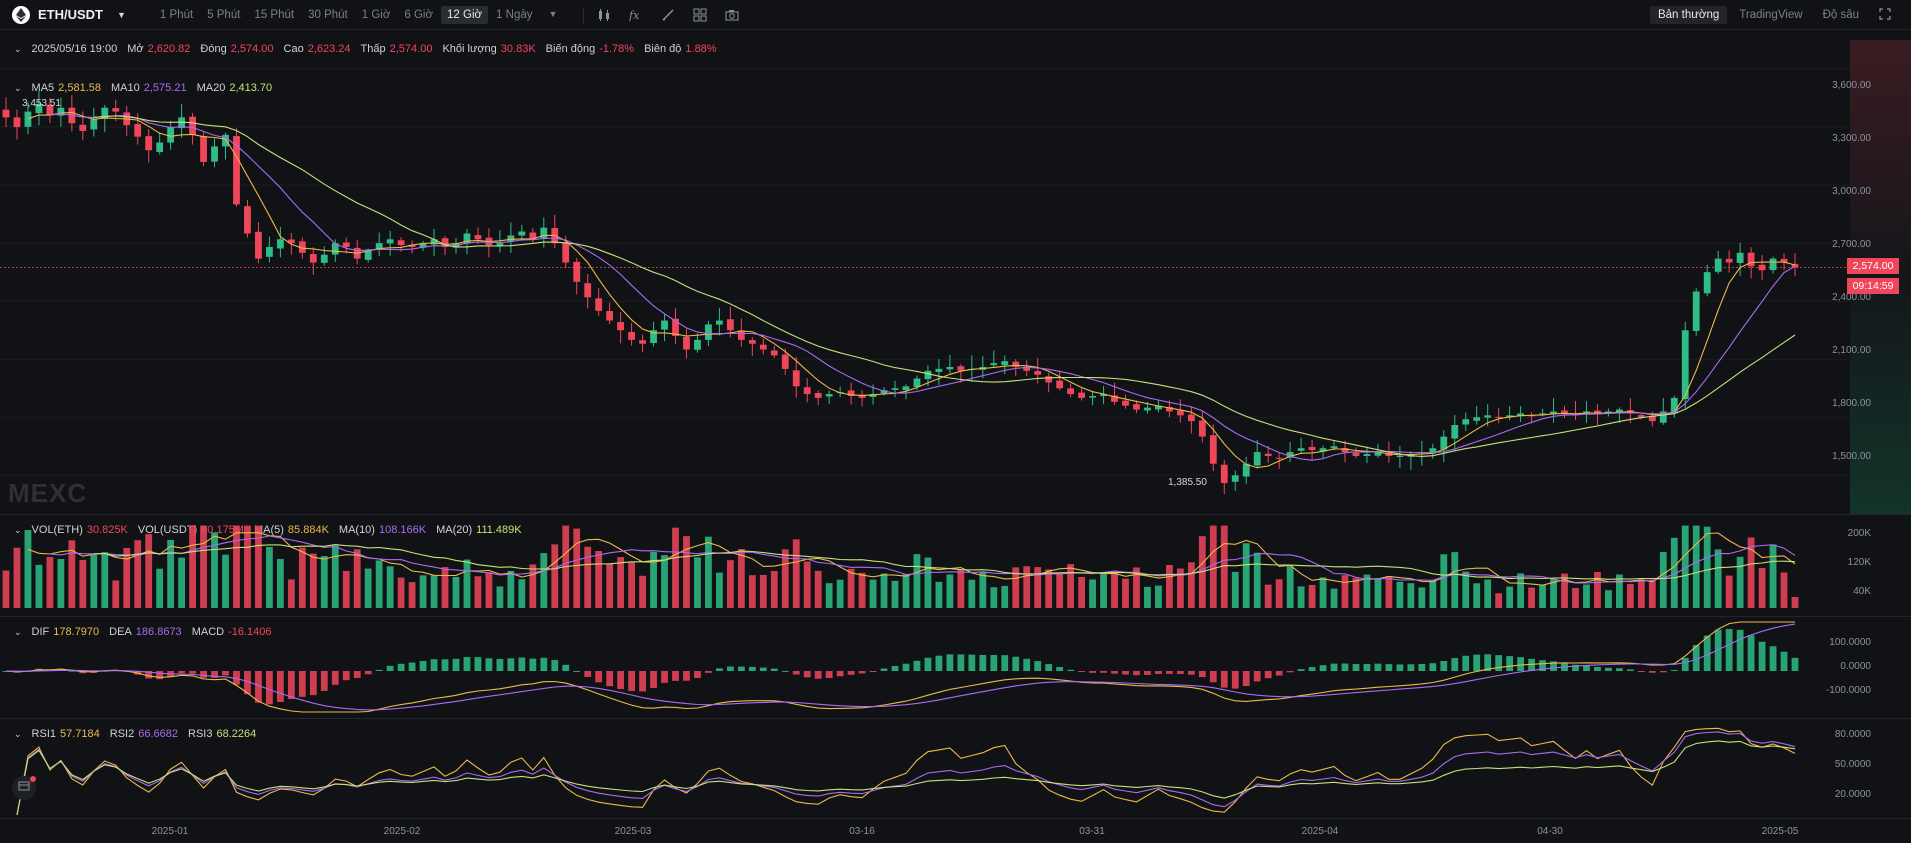 This screenshot has height=843, width=1911. What do you see at coordinates (224, 14) in the screenshot?
I see `interval-tab: 5 Phút` at bounding box center [224, 14].